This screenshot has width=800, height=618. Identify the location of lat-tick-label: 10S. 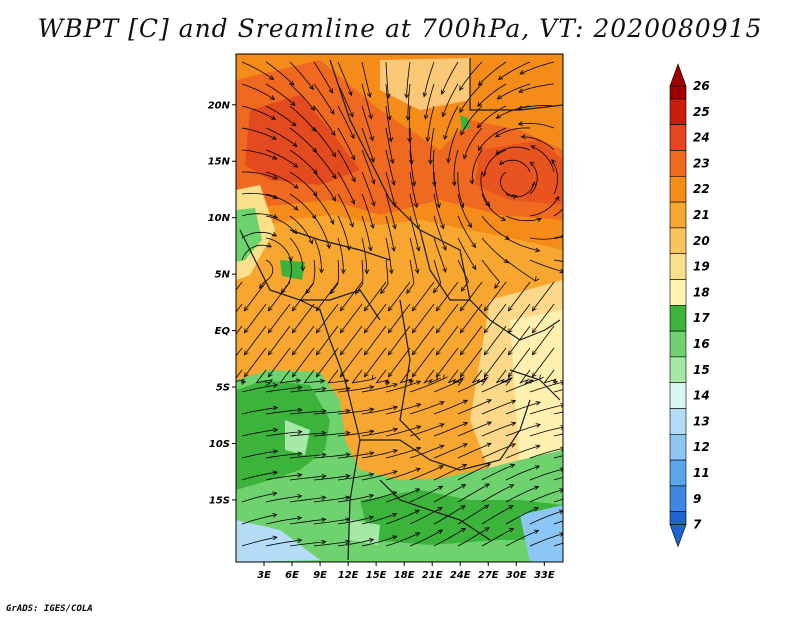
(219, 444).